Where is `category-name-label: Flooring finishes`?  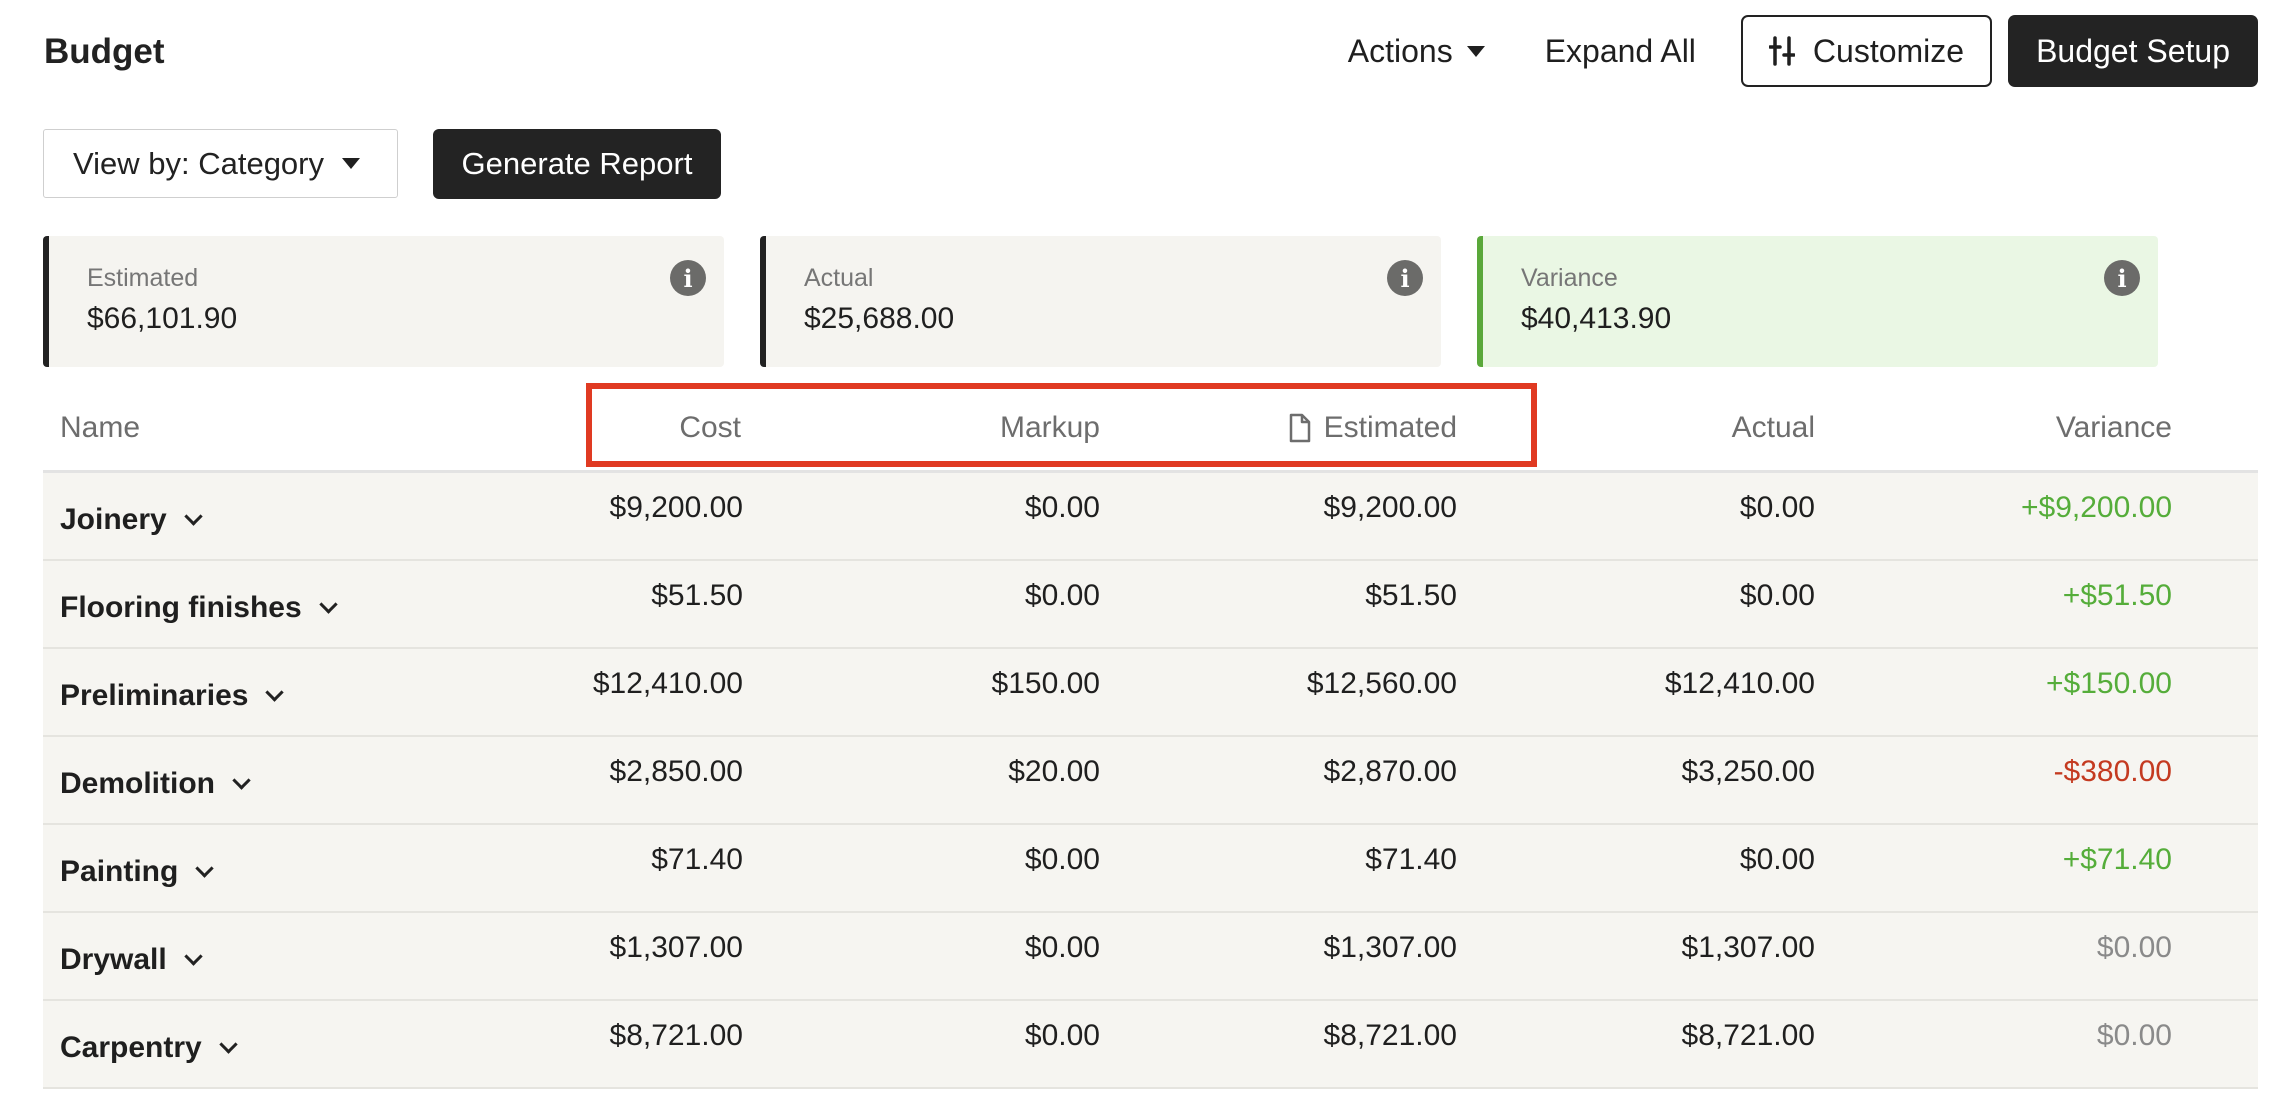 category-name-label: Flooring finishes is located at coordinates (181, 607).